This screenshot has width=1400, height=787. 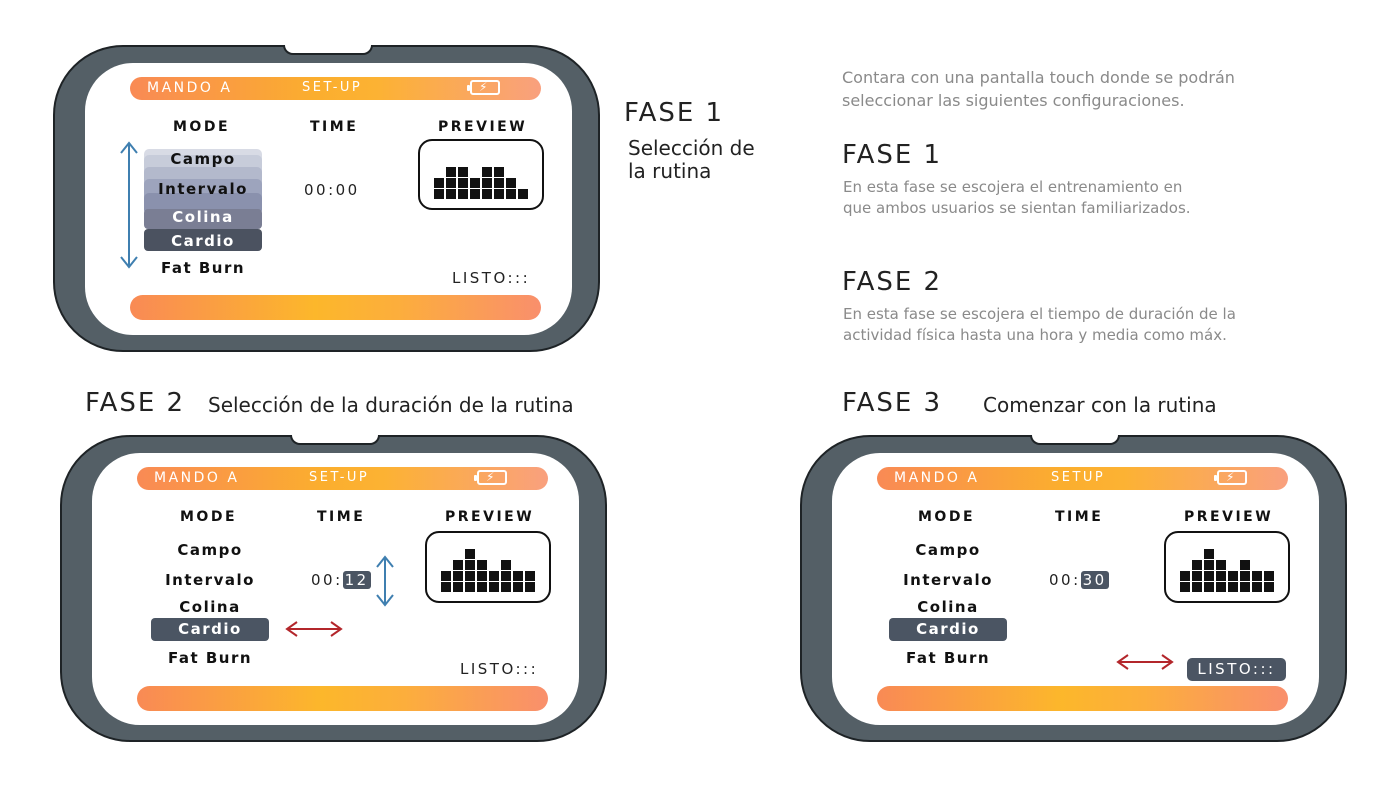 What do you see at coordinates (391, 405) in the screenshot?
I see `phase2-subtitle: Selección de la duración de la rutina` at bounding box center [391, 405].